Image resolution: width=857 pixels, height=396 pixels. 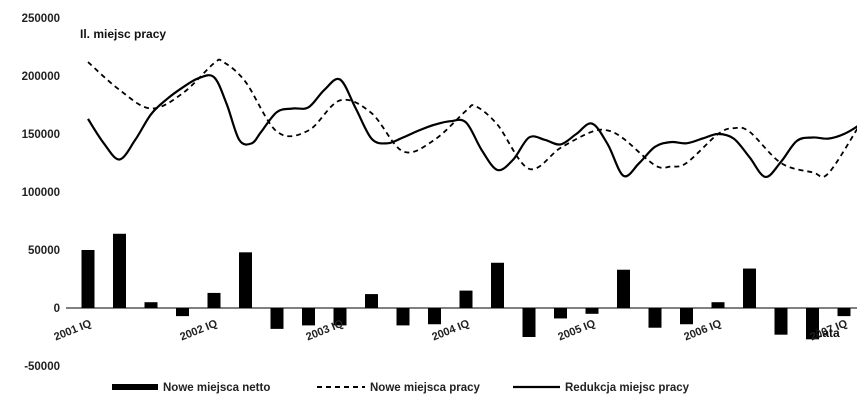 I want to click on y-tick-label: 100000, so click(x=41, y=193).